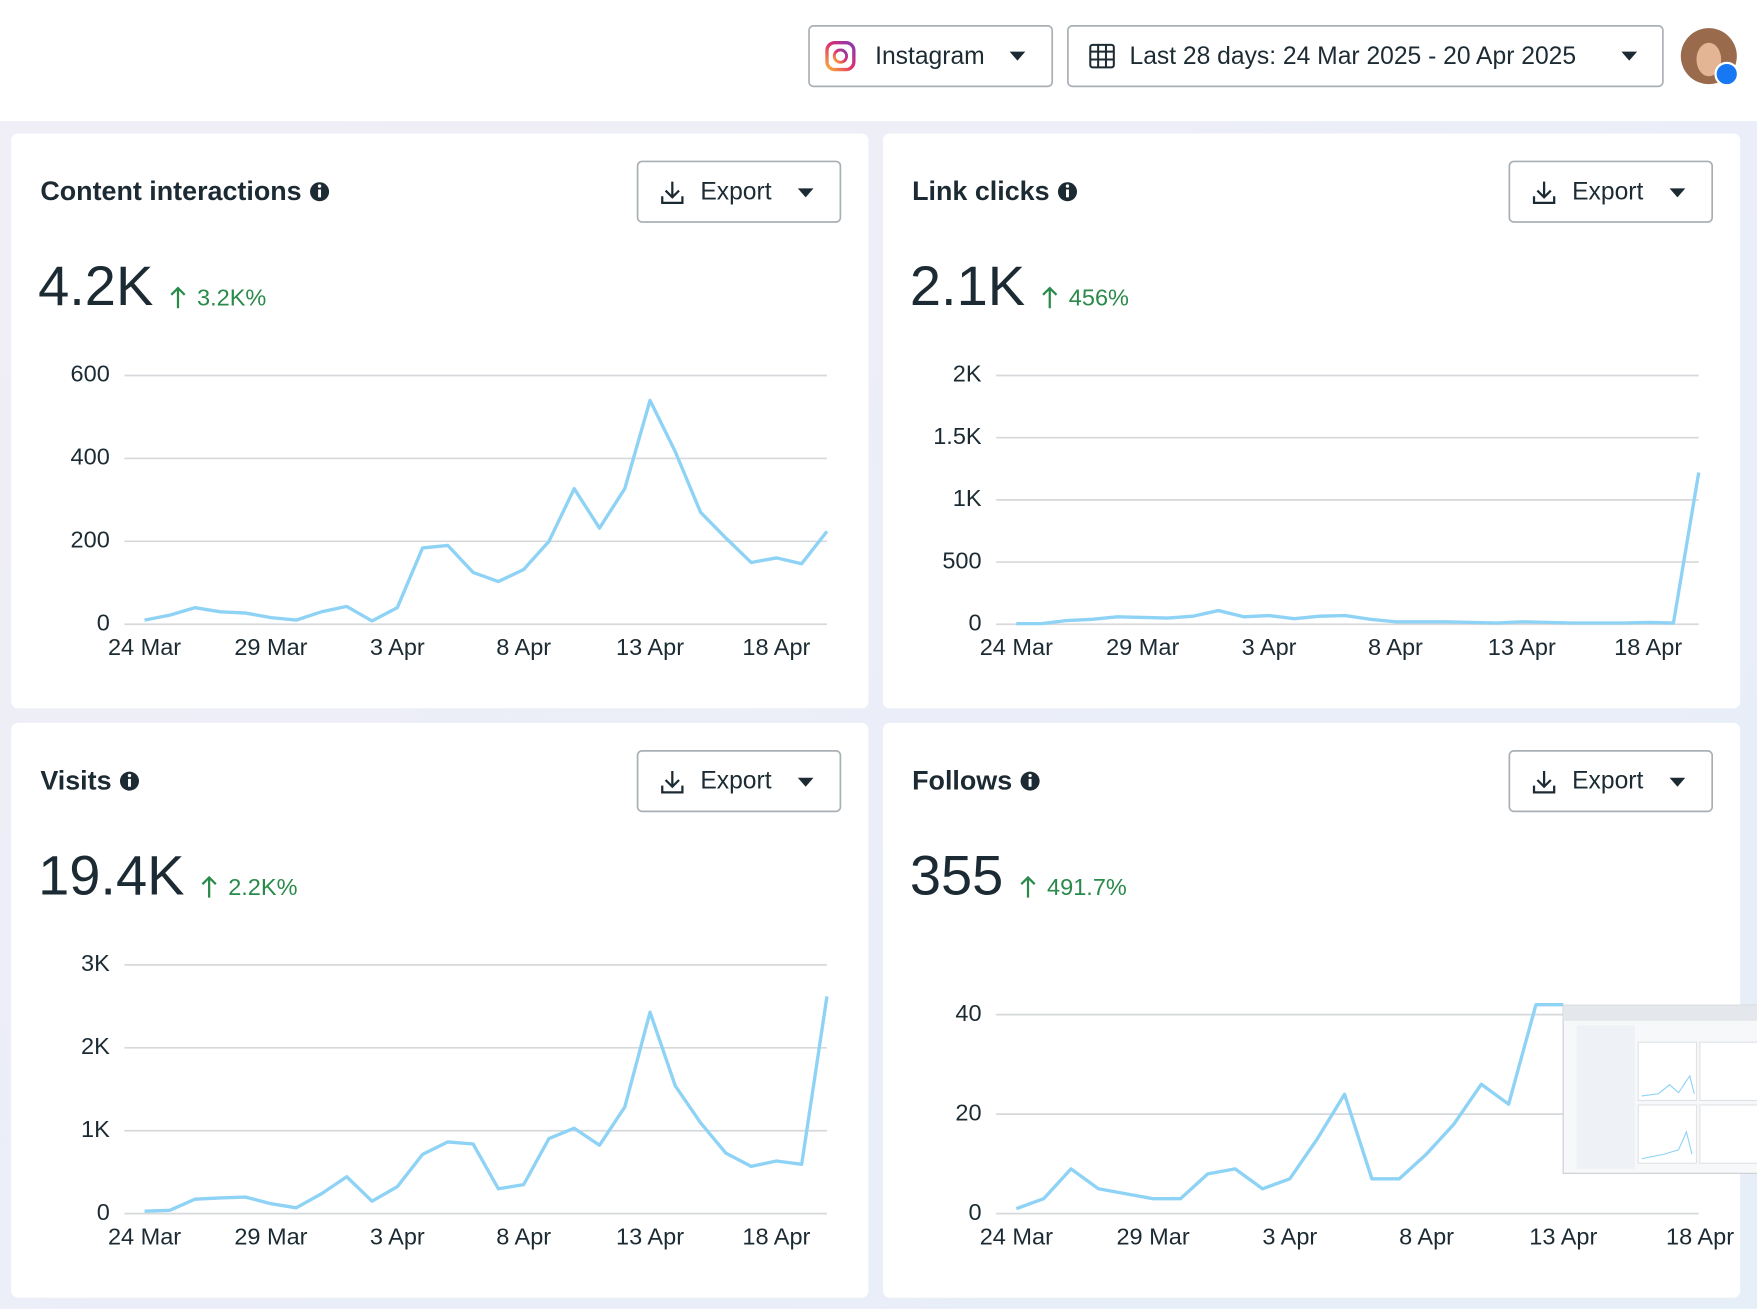 The image size is (1757, 1309). Describe the element at coordinates (90, 457) in the screenshot. I see `y-tick-label: 400` at that location.